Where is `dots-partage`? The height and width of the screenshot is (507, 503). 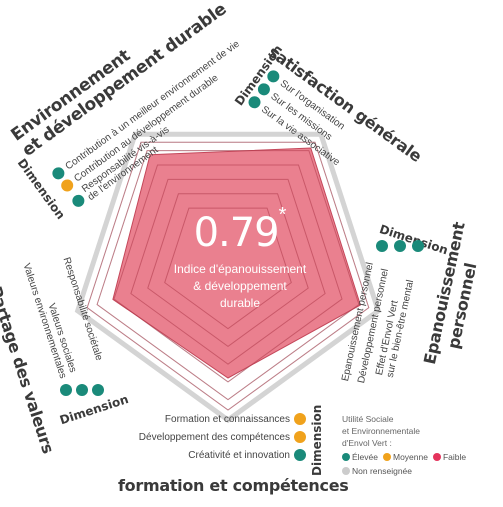
dots-partage is located at coordinates (82, 390).